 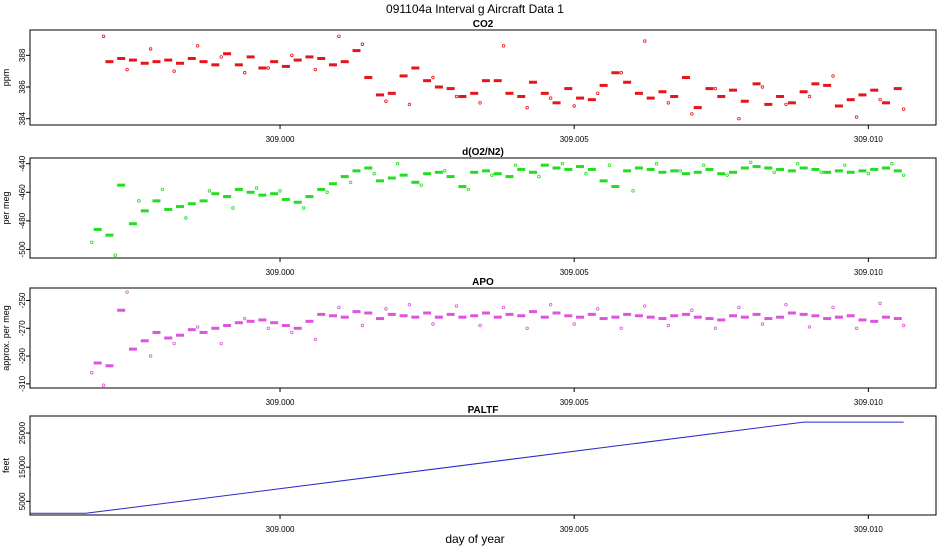 I want to click on y-tick-label: 25000, so click(x=22, y=432).